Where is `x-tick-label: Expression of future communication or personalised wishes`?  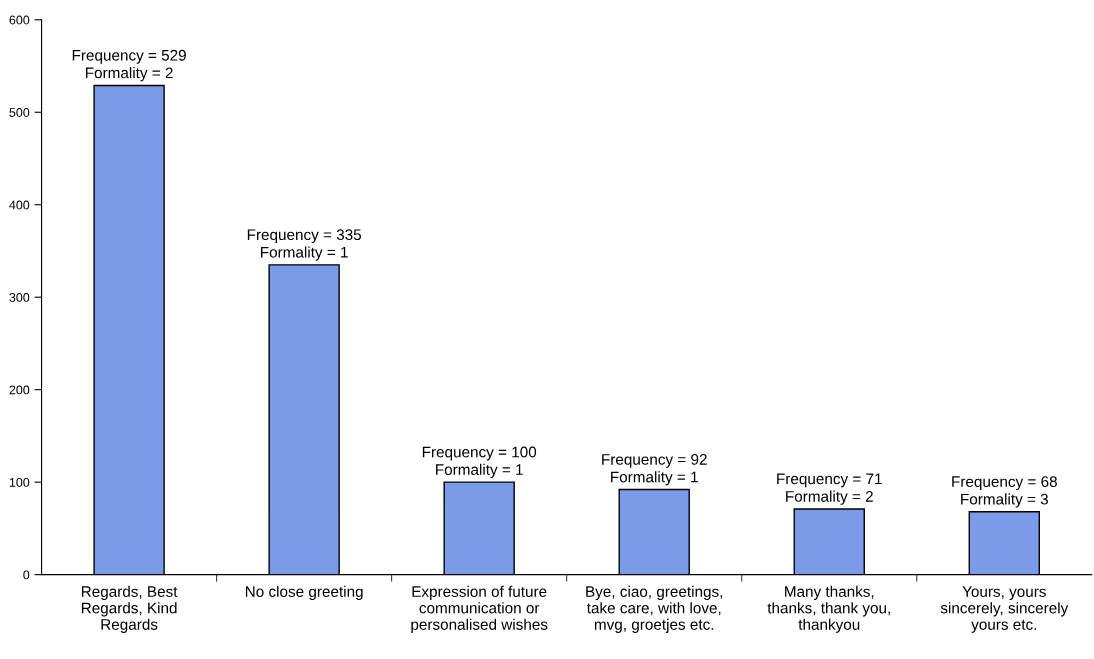
x-tick-label: Expression of future communication or personalised wishes is located at coordinates (479, 609).